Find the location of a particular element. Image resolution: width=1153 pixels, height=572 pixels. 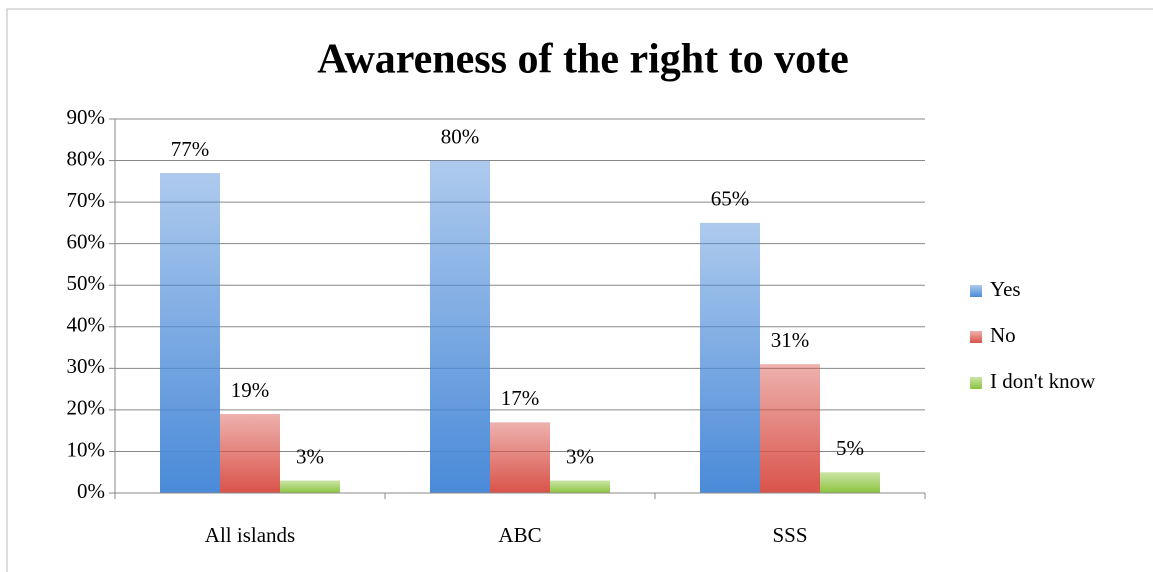

x-tick-label: ABC is located at coordinates (519, 535).